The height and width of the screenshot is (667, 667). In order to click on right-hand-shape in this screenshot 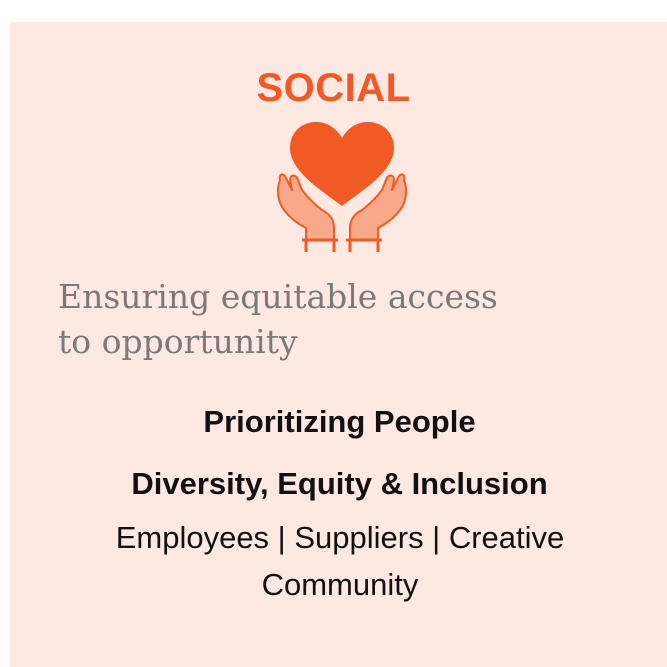, I will do `click(378, 207)`.